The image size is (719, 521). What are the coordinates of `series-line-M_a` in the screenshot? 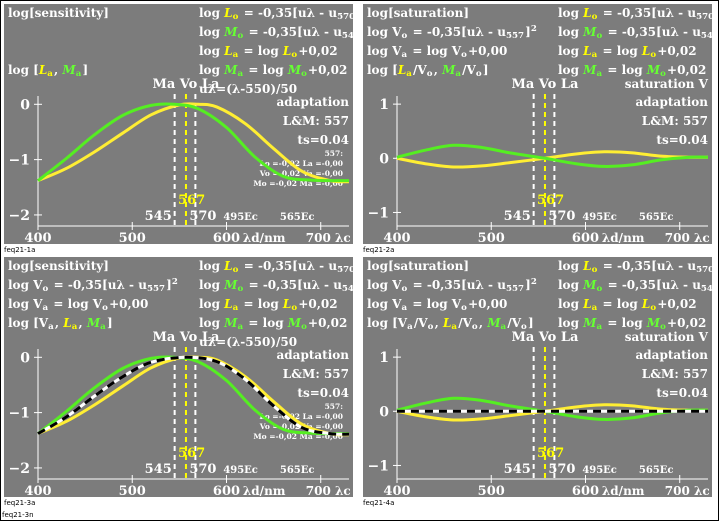 It's located at (193, 142).